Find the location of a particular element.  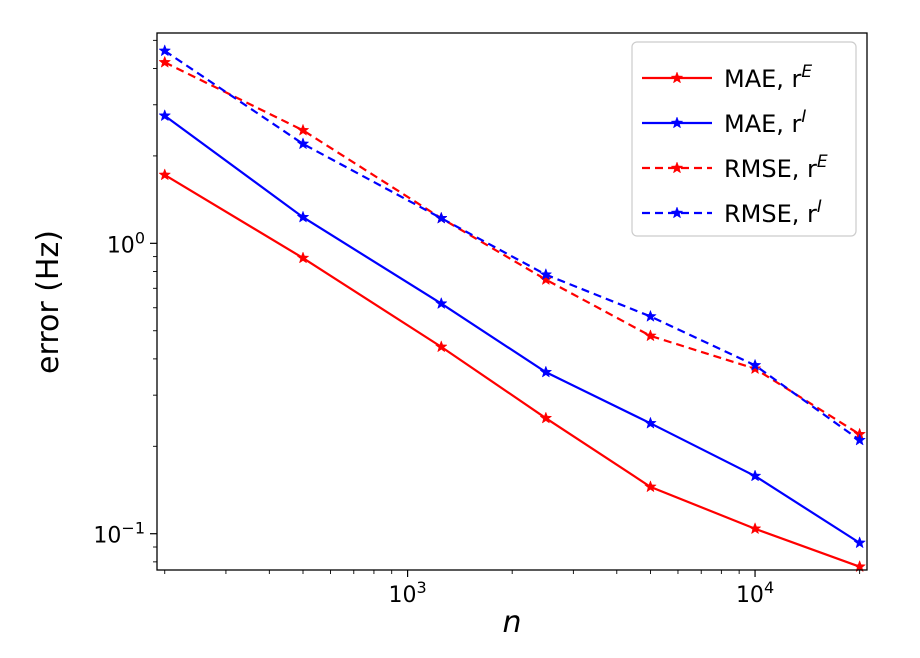

x-tick-label: 10³ is located at coordinates (408, 593).